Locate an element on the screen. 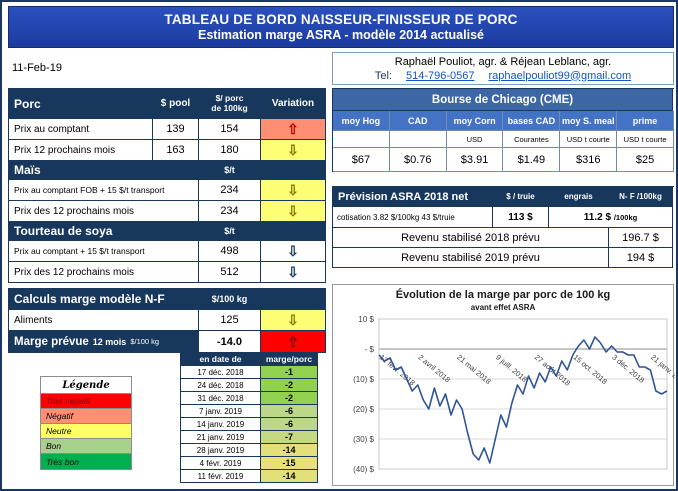 Image resolution: width=678 pixels, height=491 pixels. calculs-header-row: Calculs marge modèle N-F $/100 kg is located at coordinates (167, 299).